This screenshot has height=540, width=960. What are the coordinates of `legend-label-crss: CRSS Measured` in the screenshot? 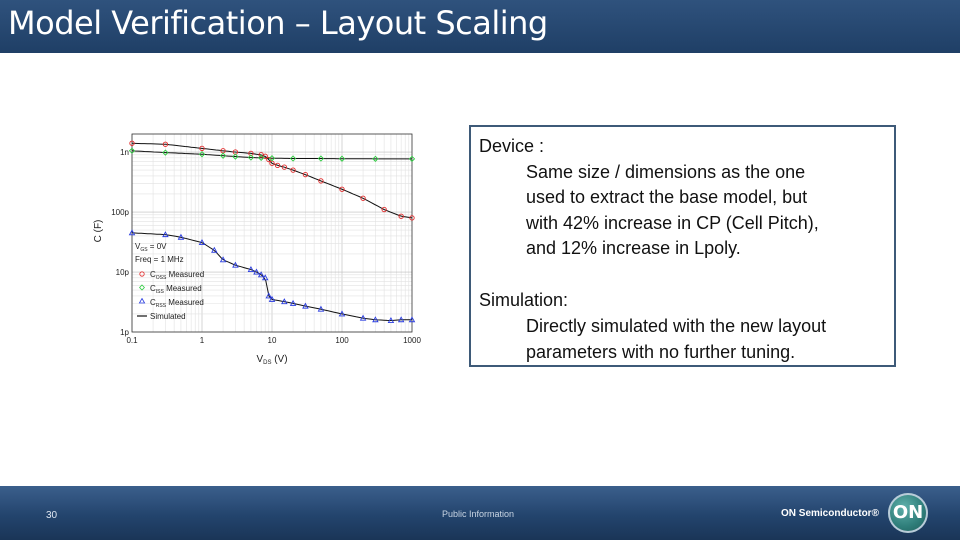 It's located at (177, 303).